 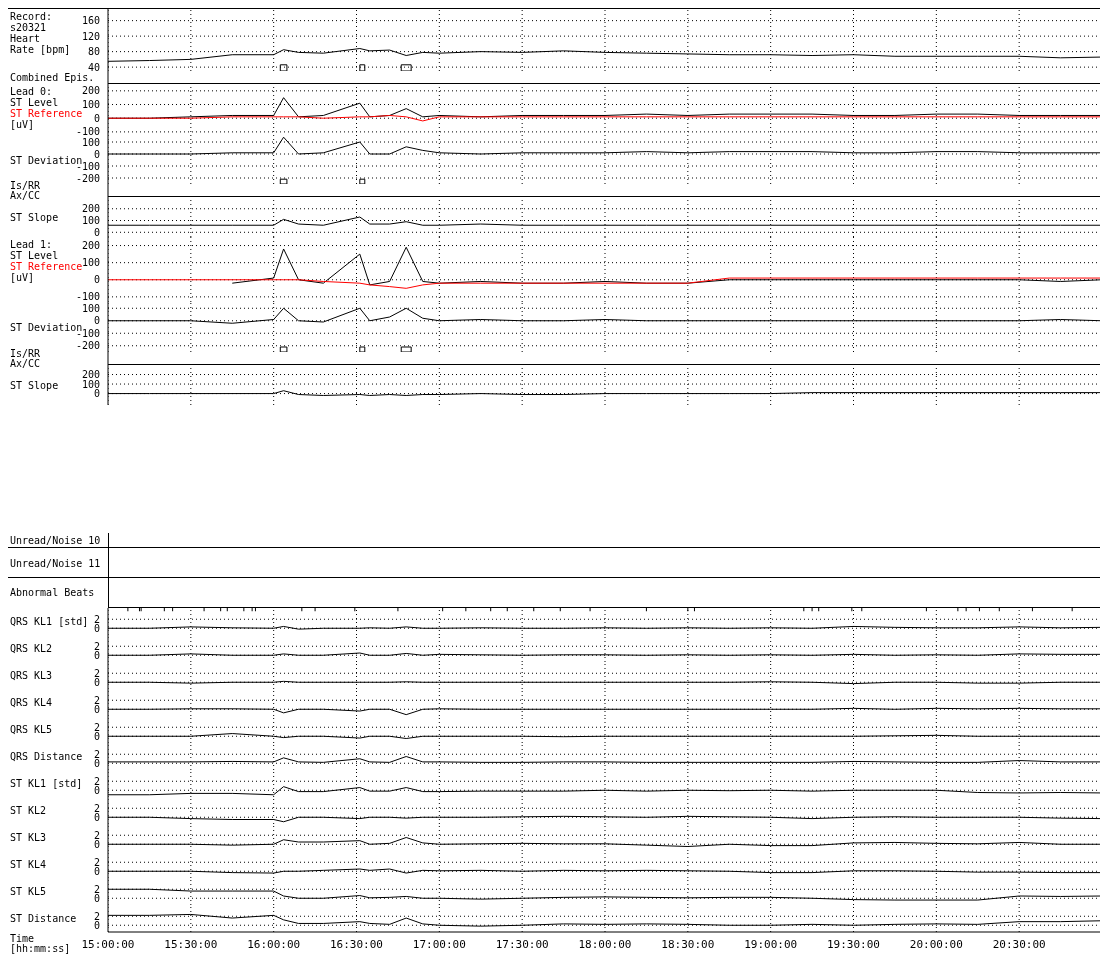 What do you see at coordinates (356, 944) in the screenshot?
I see `x-tick-label: 16:30:00` at bounding box center [356, 944].